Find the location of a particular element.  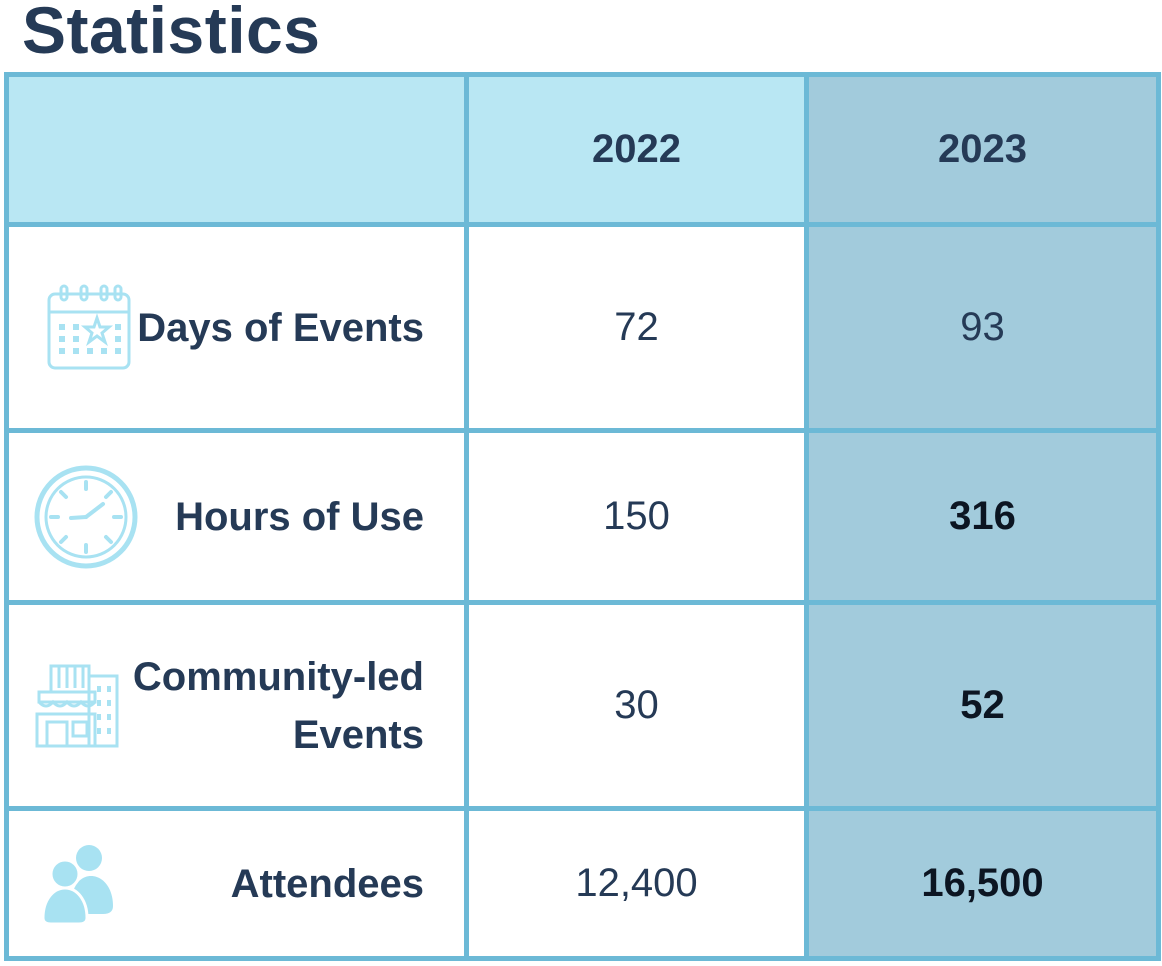

value-2022: 150 is located at coordinates (636, 516).